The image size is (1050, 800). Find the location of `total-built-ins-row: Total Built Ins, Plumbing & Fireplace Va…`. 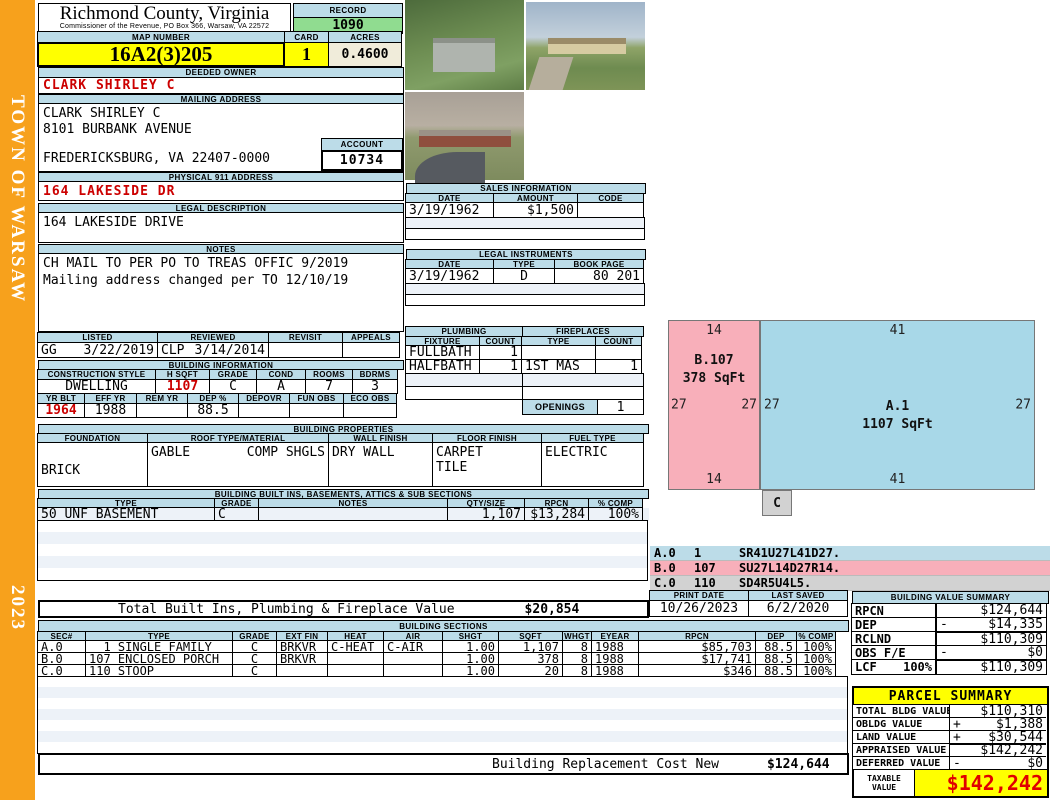

total-built-ins-row: Total Built Ins, Plumbing & Fireplace Va… is located at coordinates (343, 609).